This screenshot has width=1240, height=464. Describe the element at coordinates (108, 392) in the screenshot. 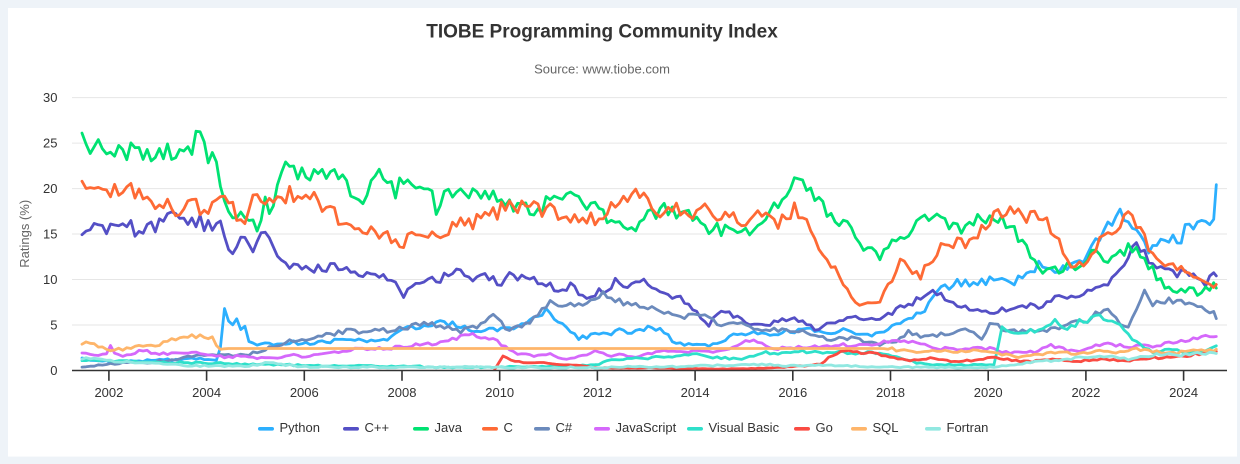

I see `svg-text: 2002` at that location.